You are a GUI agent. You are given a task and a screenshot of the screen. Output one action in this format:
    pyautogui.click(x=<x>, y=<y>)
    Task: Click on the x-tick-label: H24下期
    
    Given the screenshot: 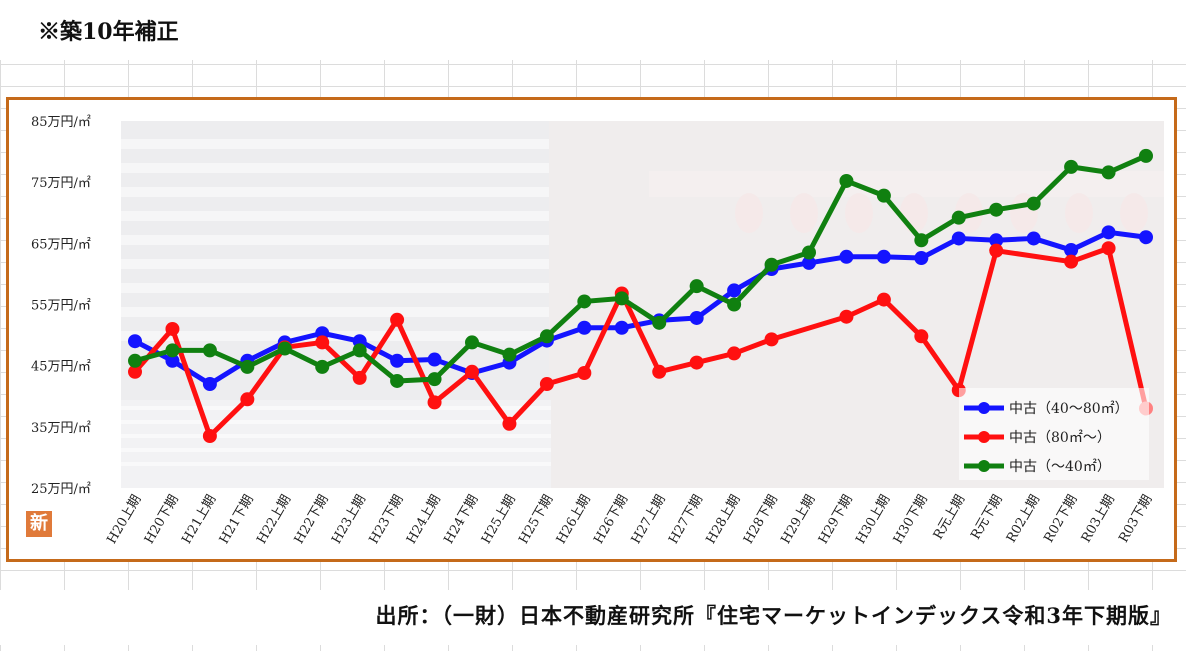 What is the action you would take?
    pyautogui.click(x=462, y=520)
    